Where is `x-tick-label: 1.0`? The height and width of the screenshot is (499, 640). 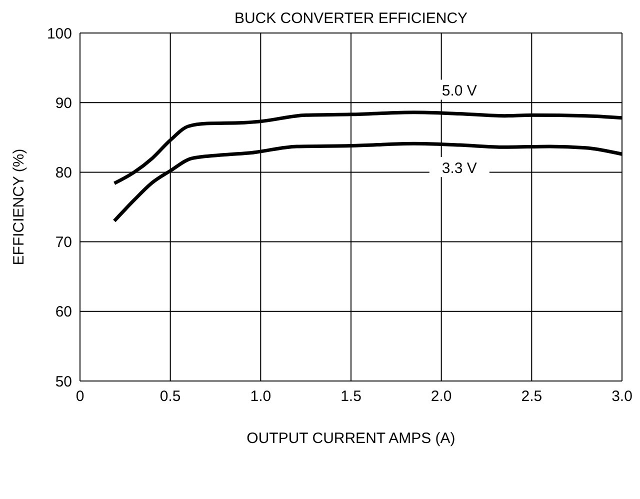 x-tick-label: 1.0 is located at coordinates (261, 396).